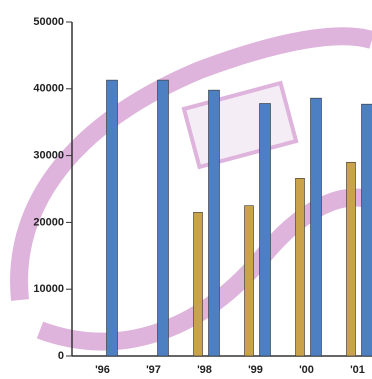 The height and width of the screenshot is (379, 372). What do you see at coordinates (102, 370) in the screenshot?
I see `x-tick-label: '96` at bounding box center [102, 370].